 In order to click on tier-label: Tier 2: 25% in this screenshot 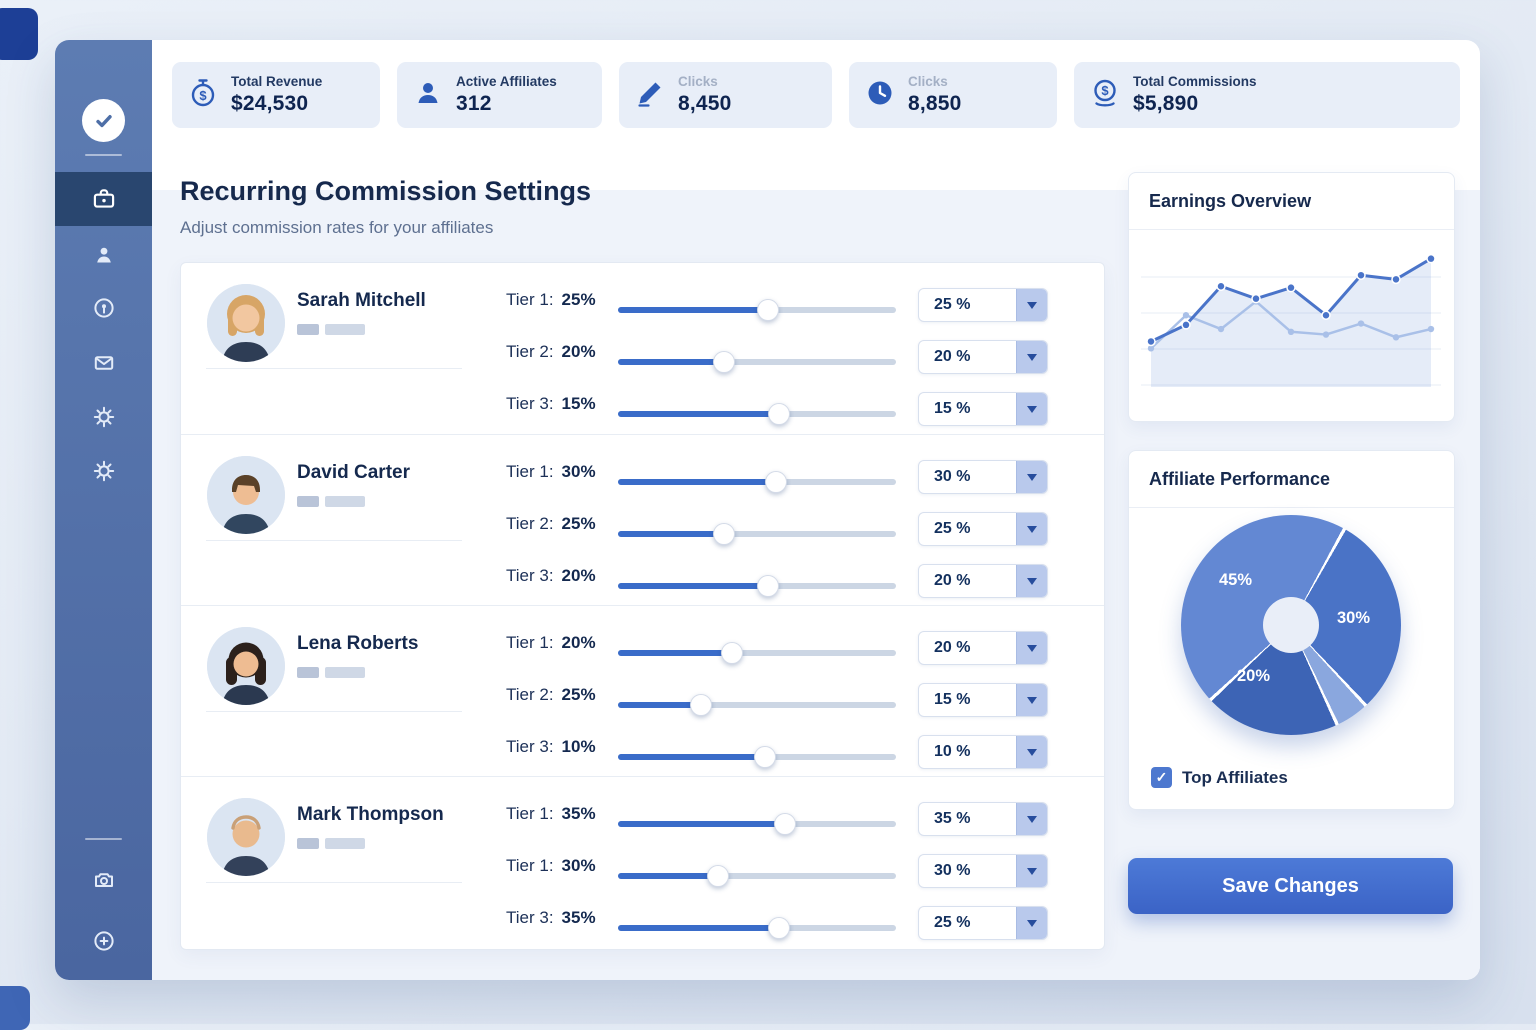, I will do `click(551, 695)`.